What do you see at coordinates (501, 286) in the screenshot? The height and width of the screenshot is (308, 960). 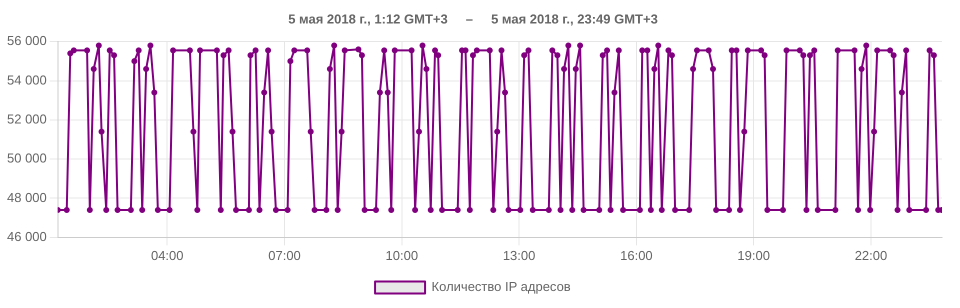 I see `legend-label: Количество IP адресов` at bounding box center [501, 286].